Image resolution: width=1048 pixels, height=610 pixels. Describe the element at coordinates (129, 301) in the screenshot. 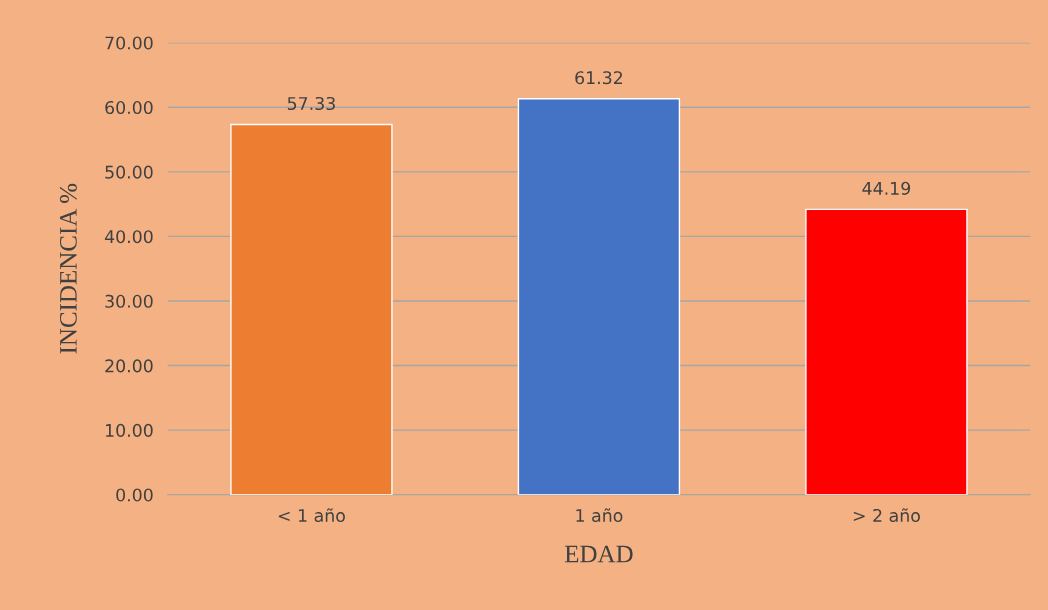

I see `y-tick-label: 30.00` at that location.